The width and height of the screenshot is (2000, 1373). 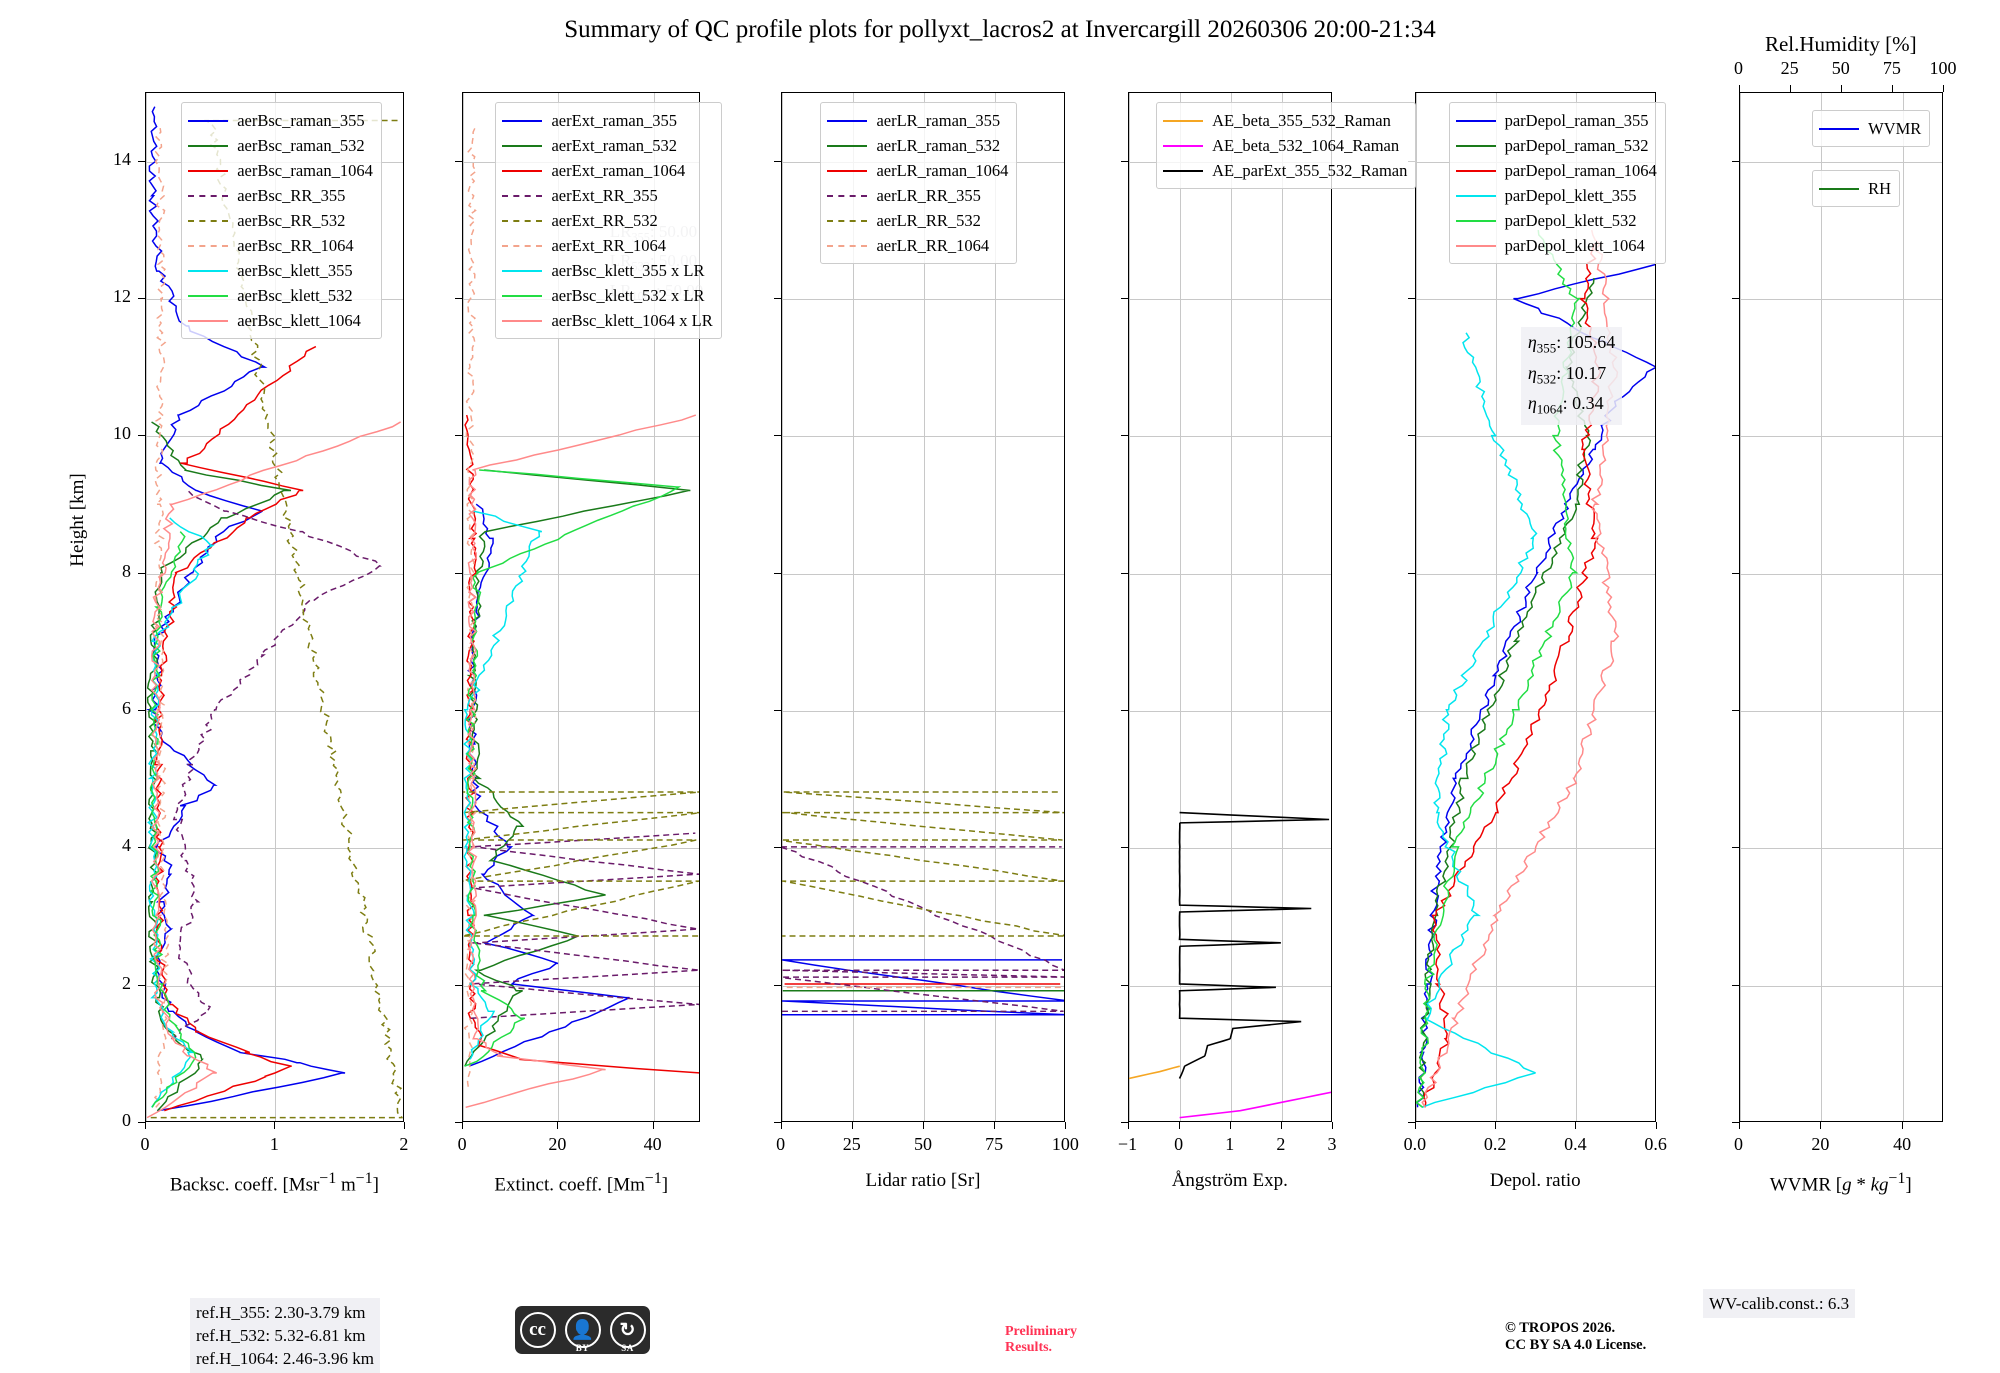 I want to click on legend-item: aerLR_RR_1064, so click(x=917, y=245).